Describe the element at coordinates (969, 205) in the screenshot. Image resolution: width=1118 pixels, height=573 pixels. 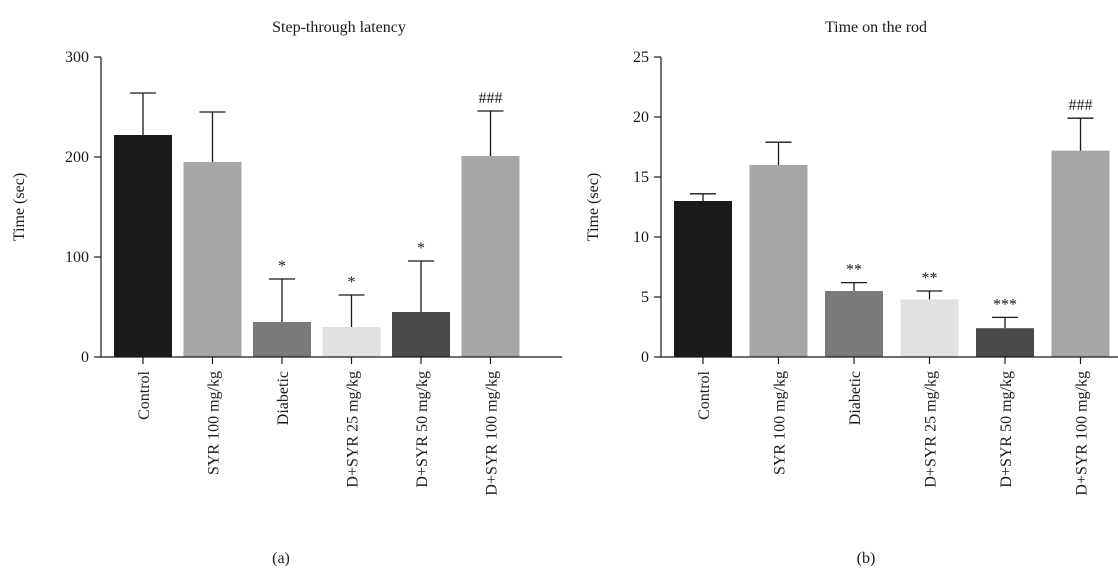
I see `significance-annotations: ** *****###` at that location.